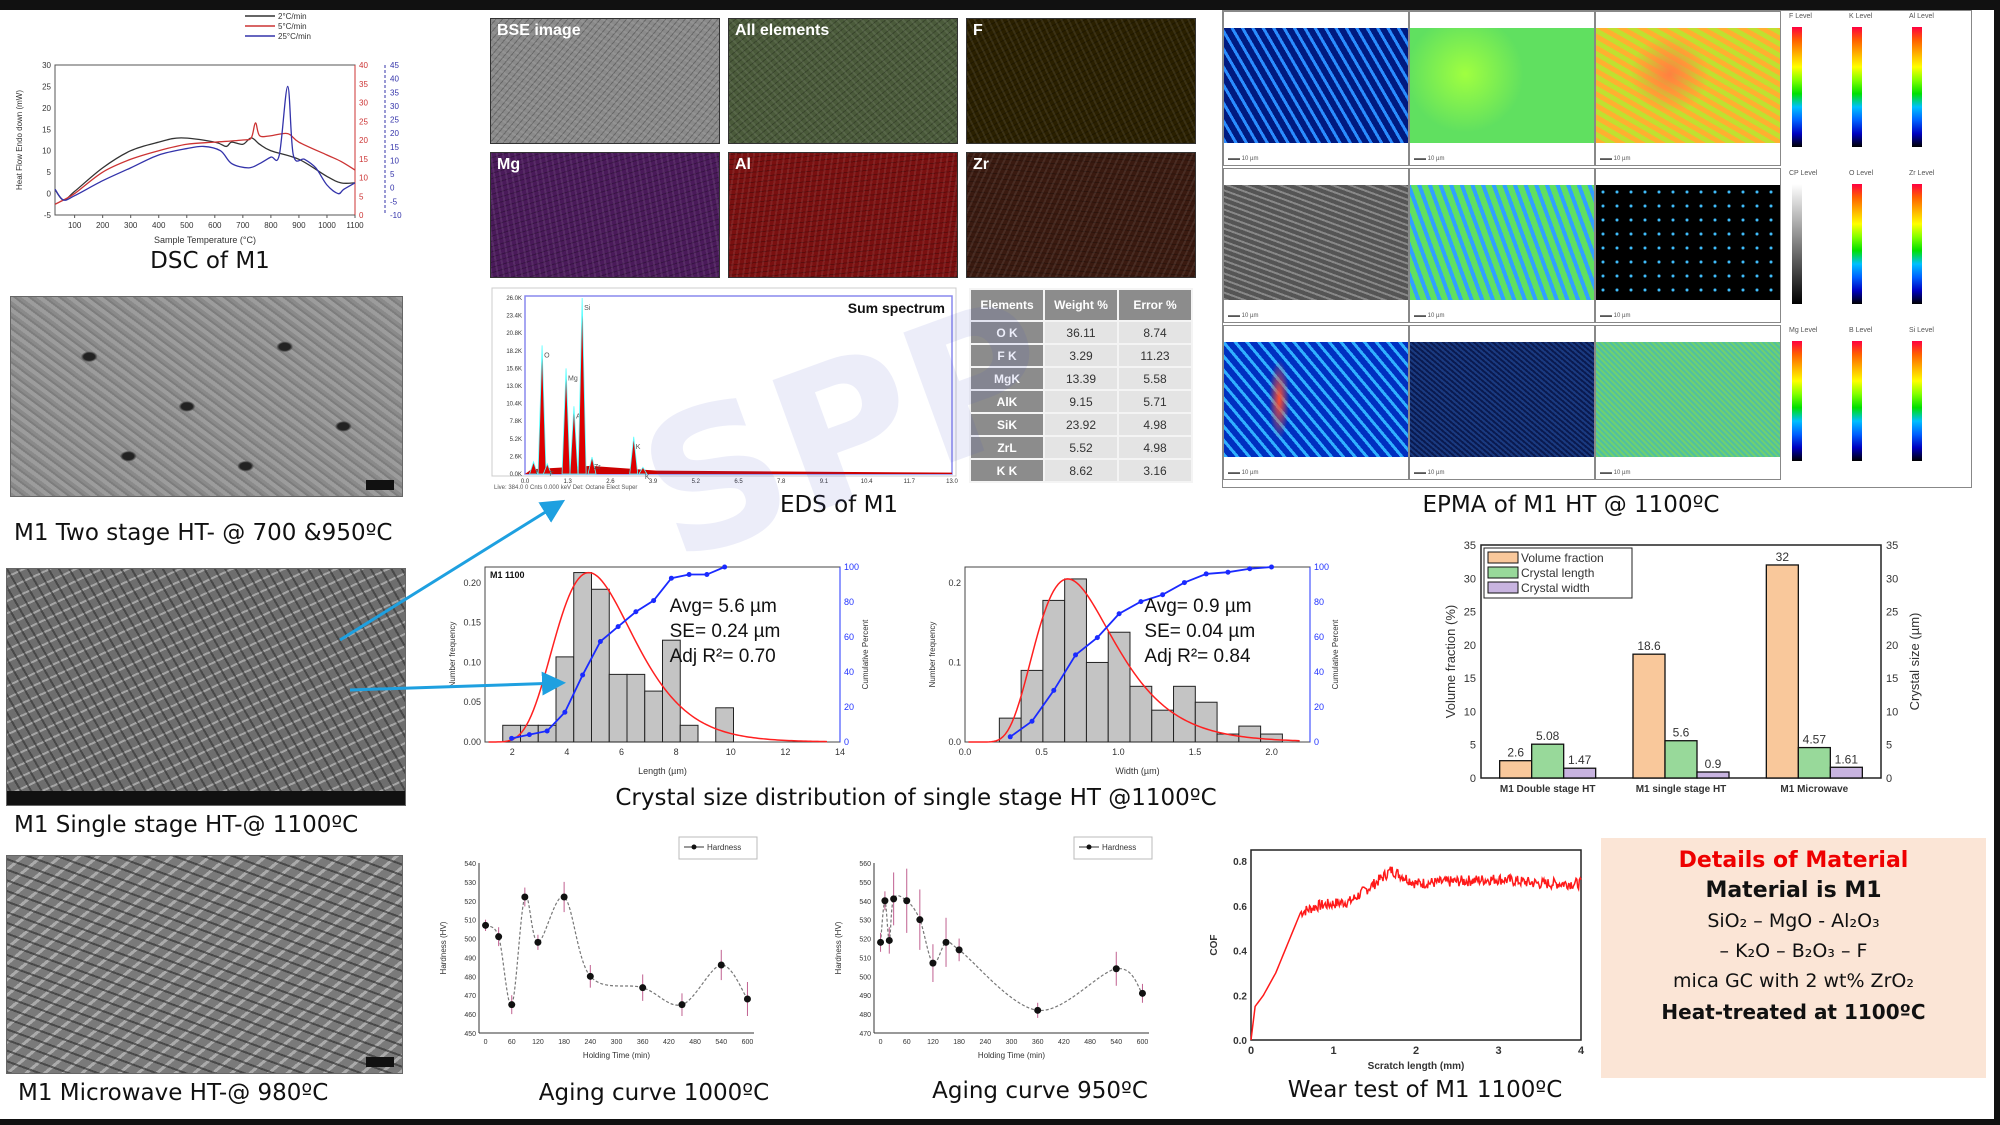 This screenshot has width=2000, height=1125. What do you see at coordinates (1081, 447) in the screenshot?
I see `table-row: ZrL 5.52 4.98` at bounding box center [1081, 447].